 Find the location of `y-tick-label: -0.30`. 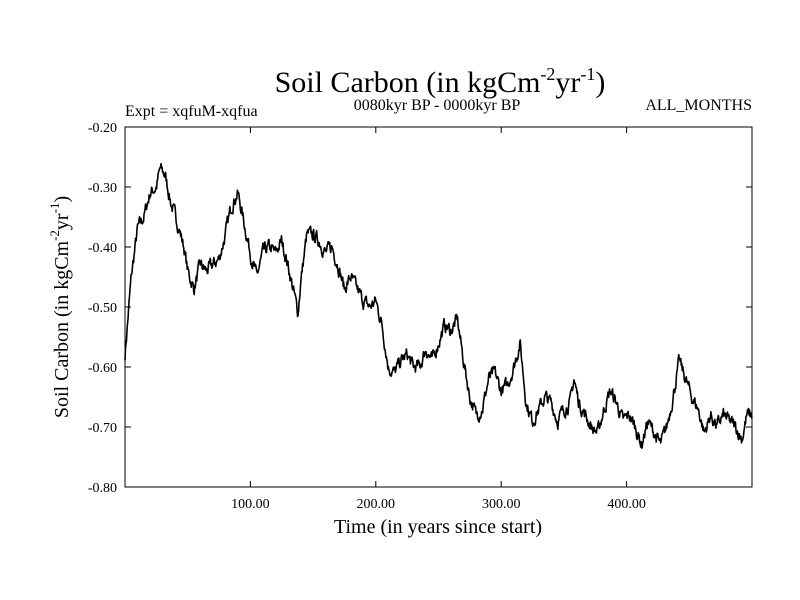

y-tick-label: -0.30 is located at coordinates (102, 188).